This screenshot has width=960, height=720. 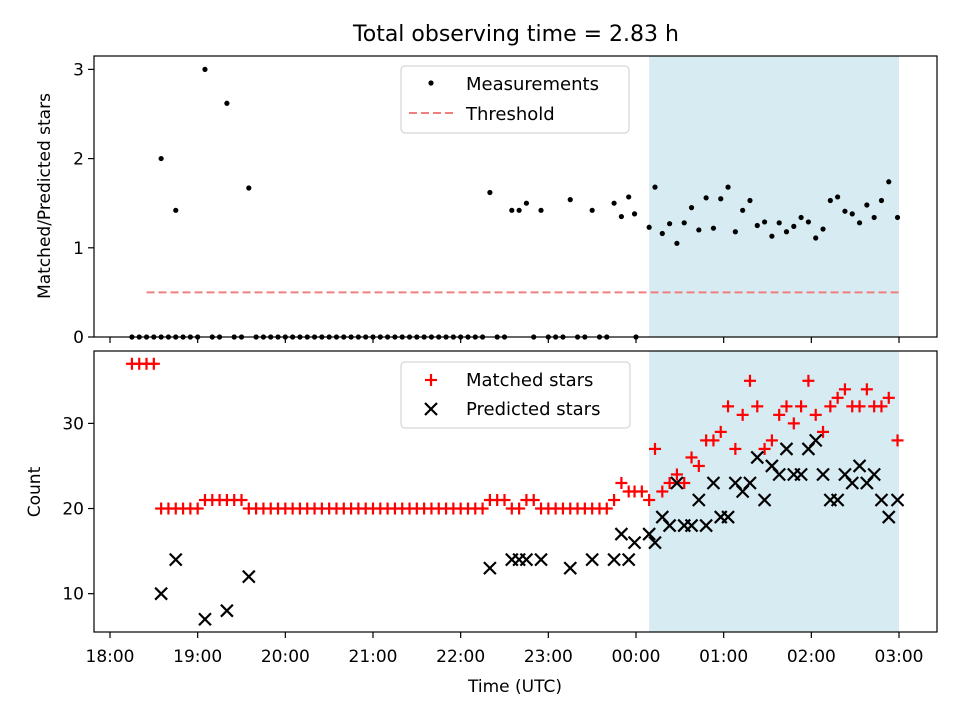 I want to click on bottom-y-ticks: 10 20 30, so click(x=78, y=509).